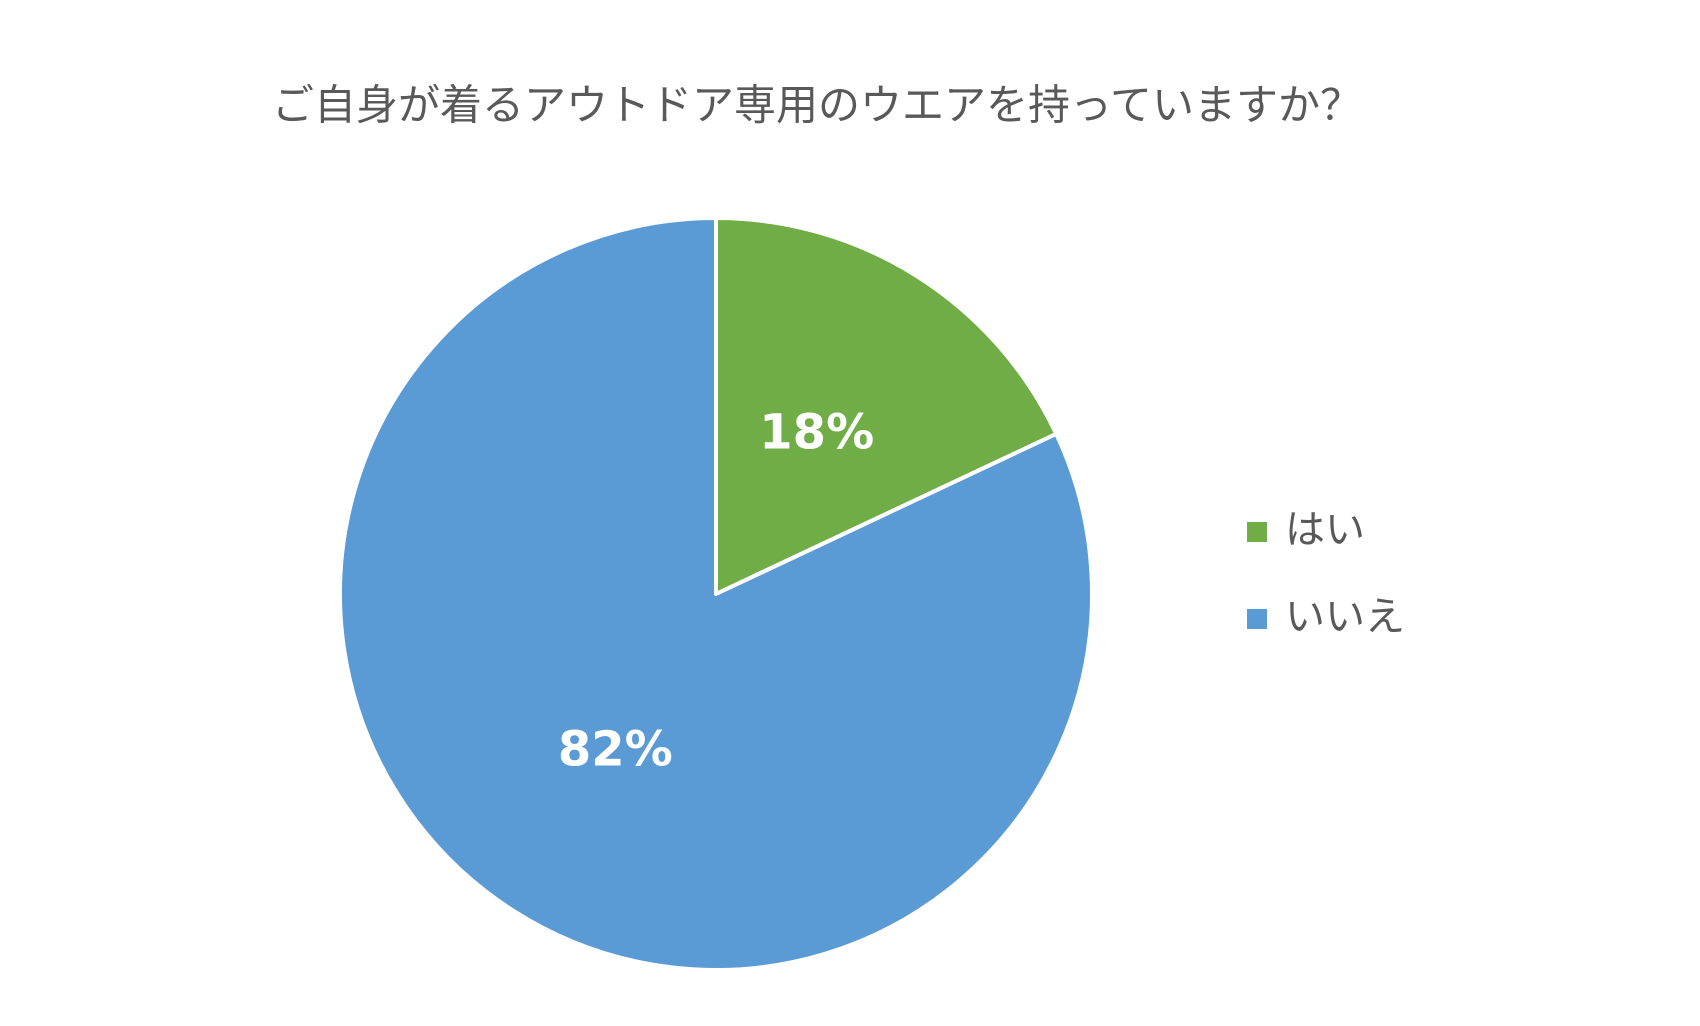 Image resolution: width=1700 pixels, height=1026 pixels. I want to click on data-label: 18%, so click(816, 432).